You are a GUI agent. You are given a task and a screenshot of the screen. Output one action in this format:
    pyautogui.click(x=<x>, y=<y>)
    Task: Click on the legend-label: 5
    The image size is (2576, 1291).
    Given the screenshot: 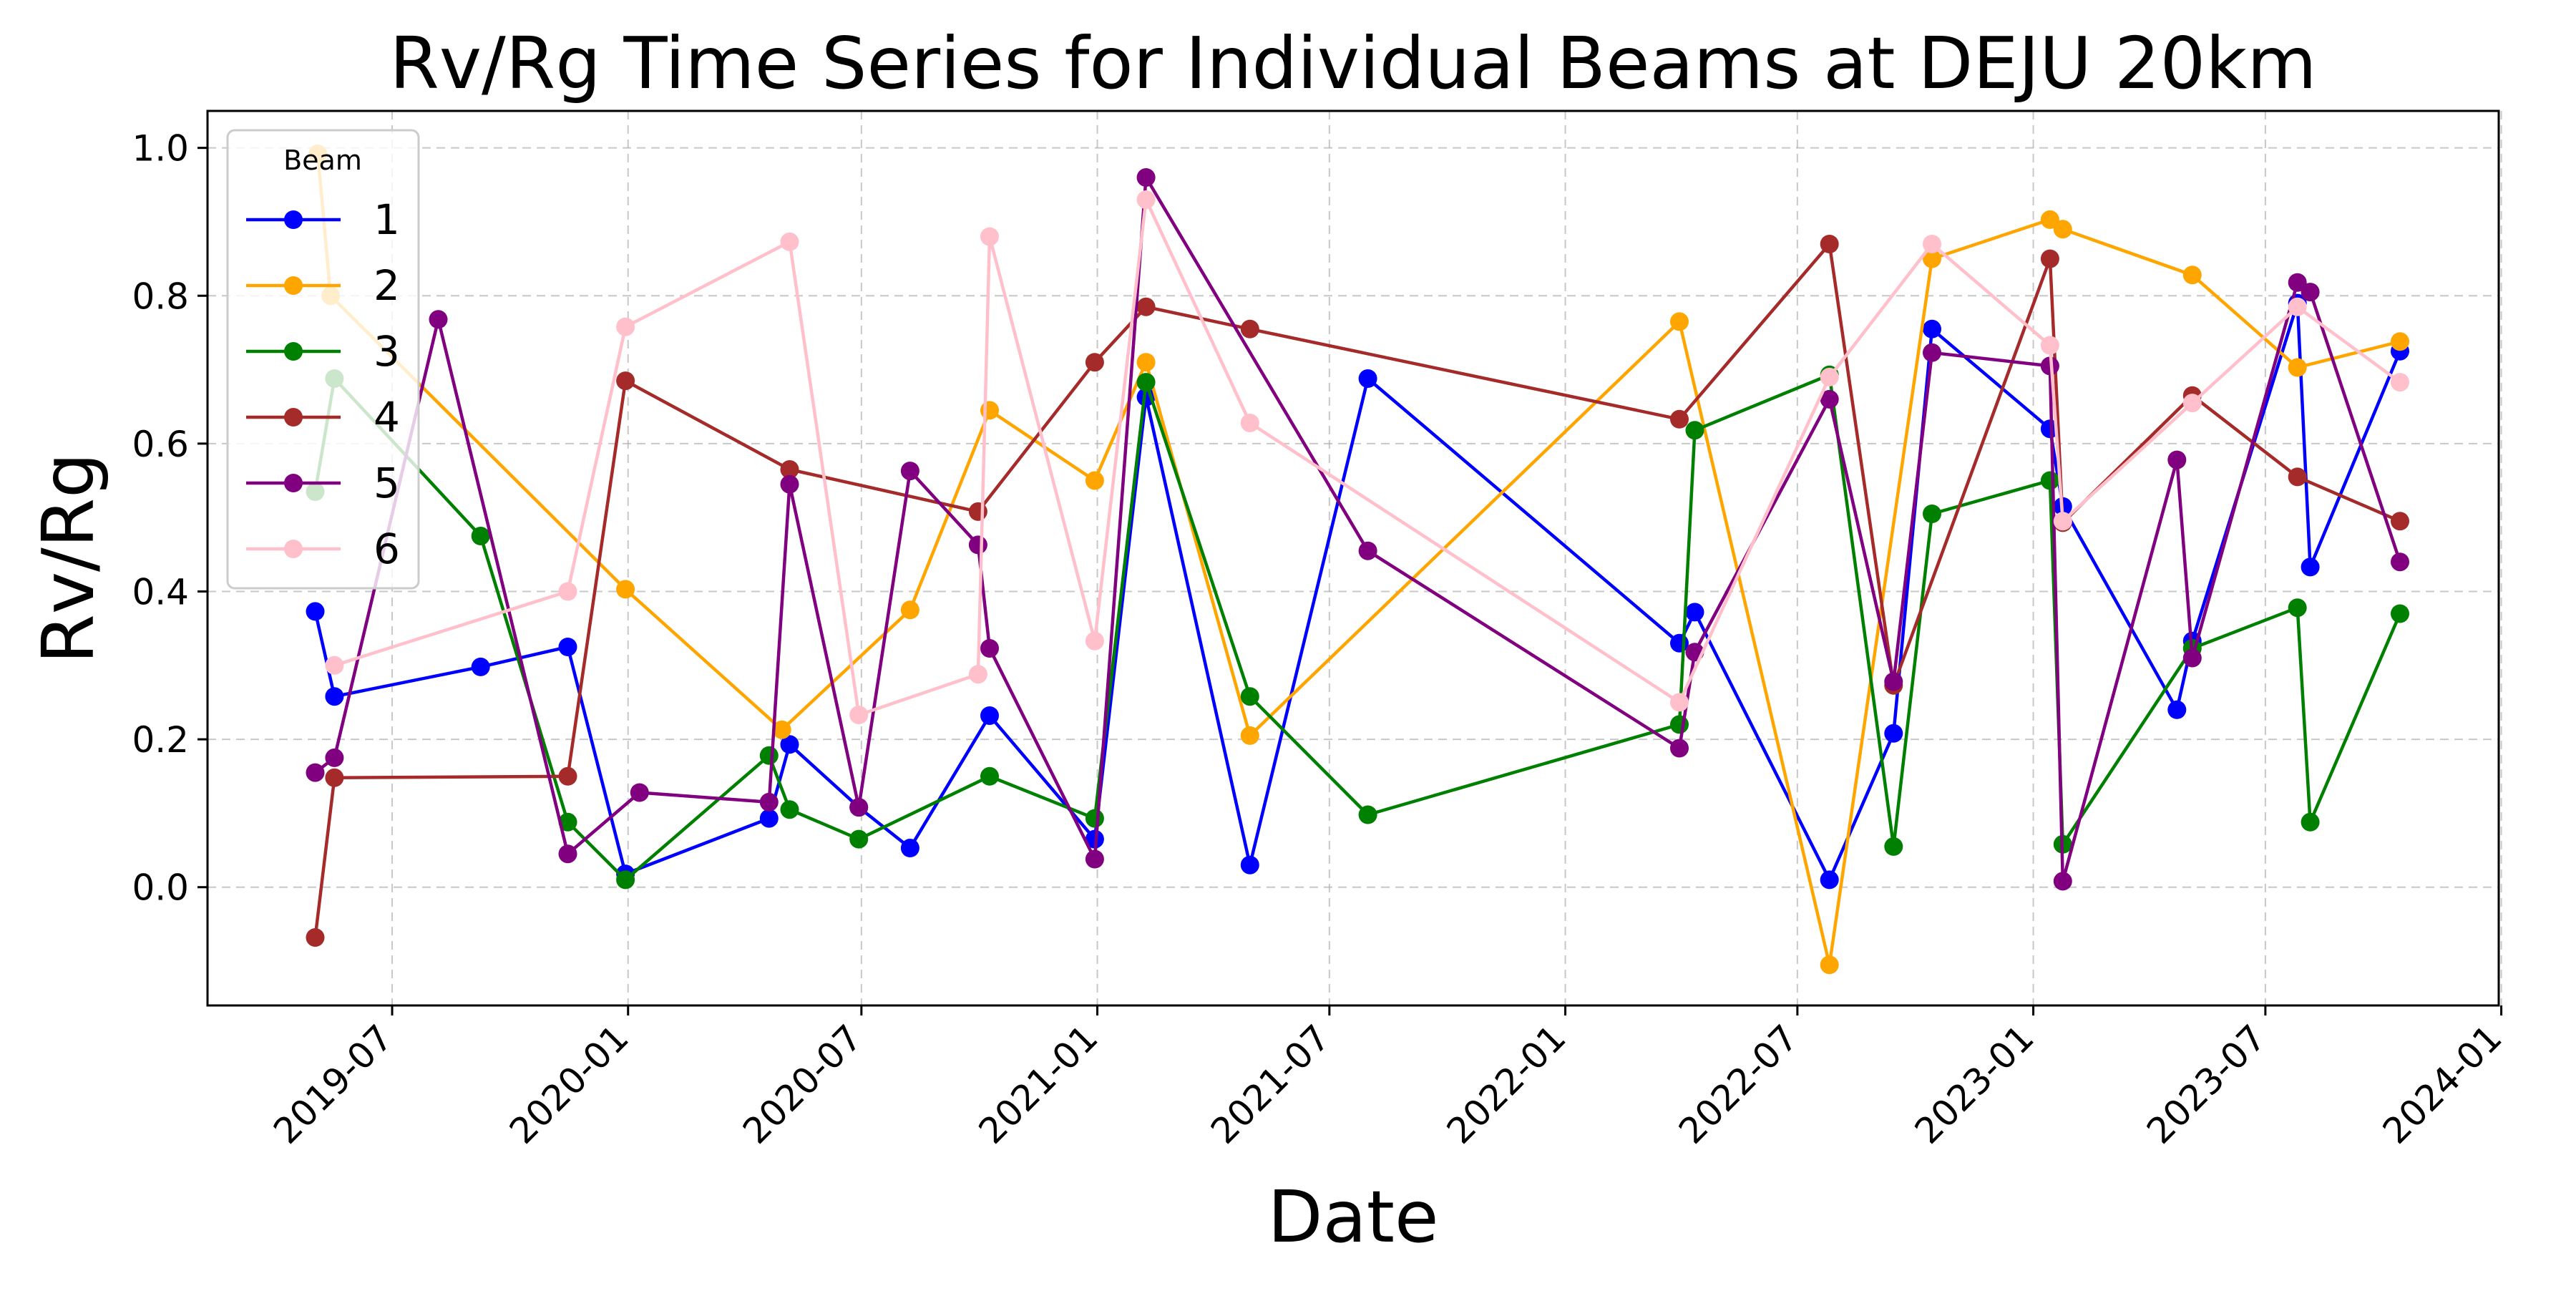 What is the action you would take?
    pyautogui.click(x=387, y=483)
    